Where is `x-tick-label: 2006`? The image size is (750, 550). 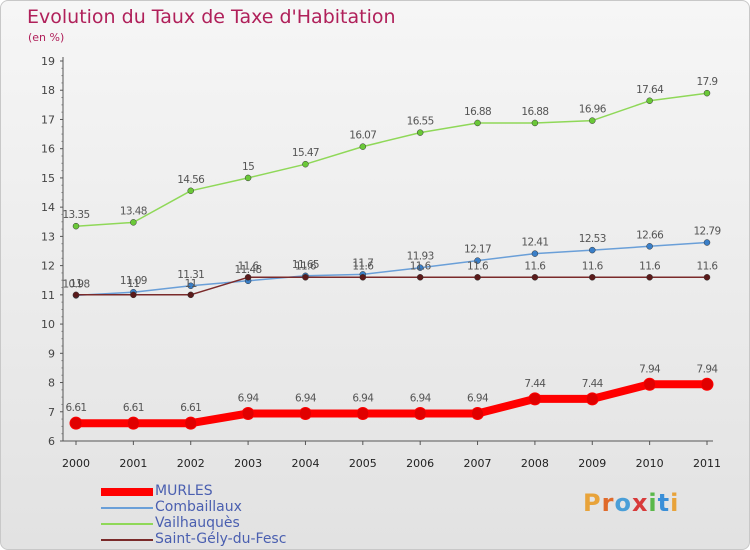
x-tick-label: 2006 is located at coordinates (420, 463).